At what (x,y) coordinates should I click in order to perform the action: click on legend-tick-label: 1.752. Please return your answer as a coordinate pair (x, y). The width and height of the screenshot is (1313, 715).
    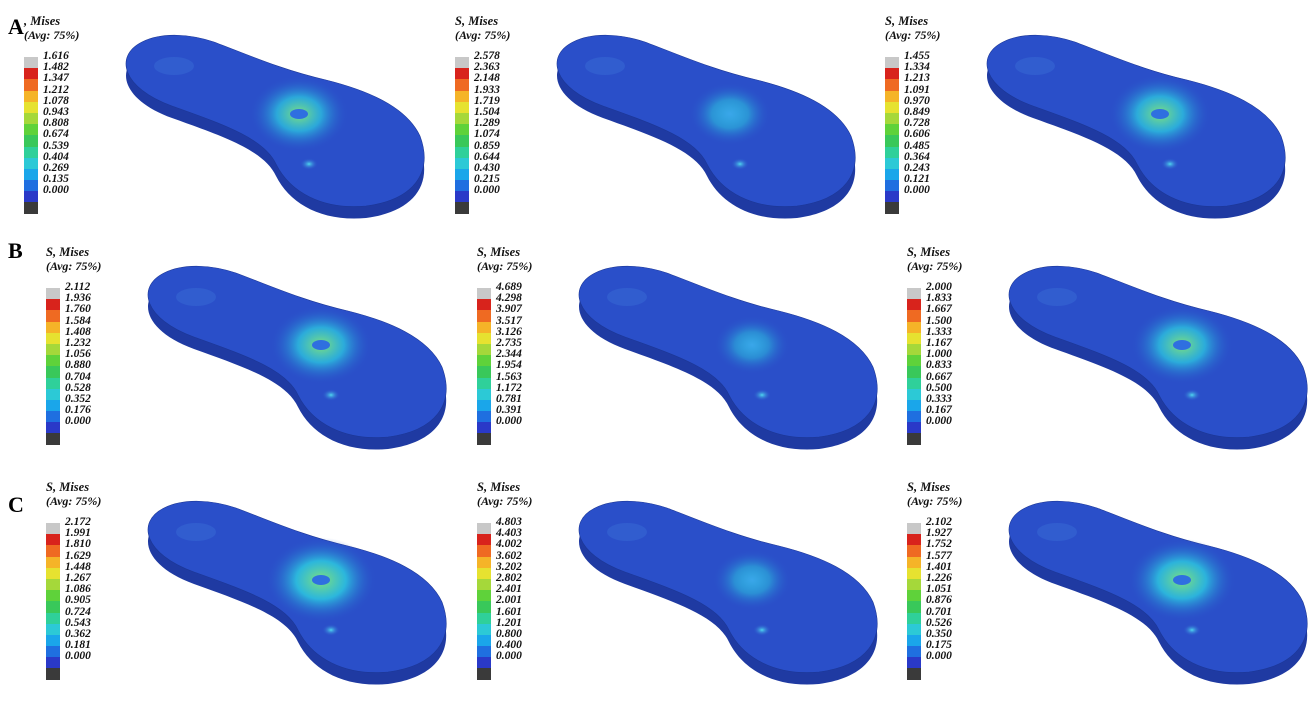
    Looking at the image, I should click on (939, 544).